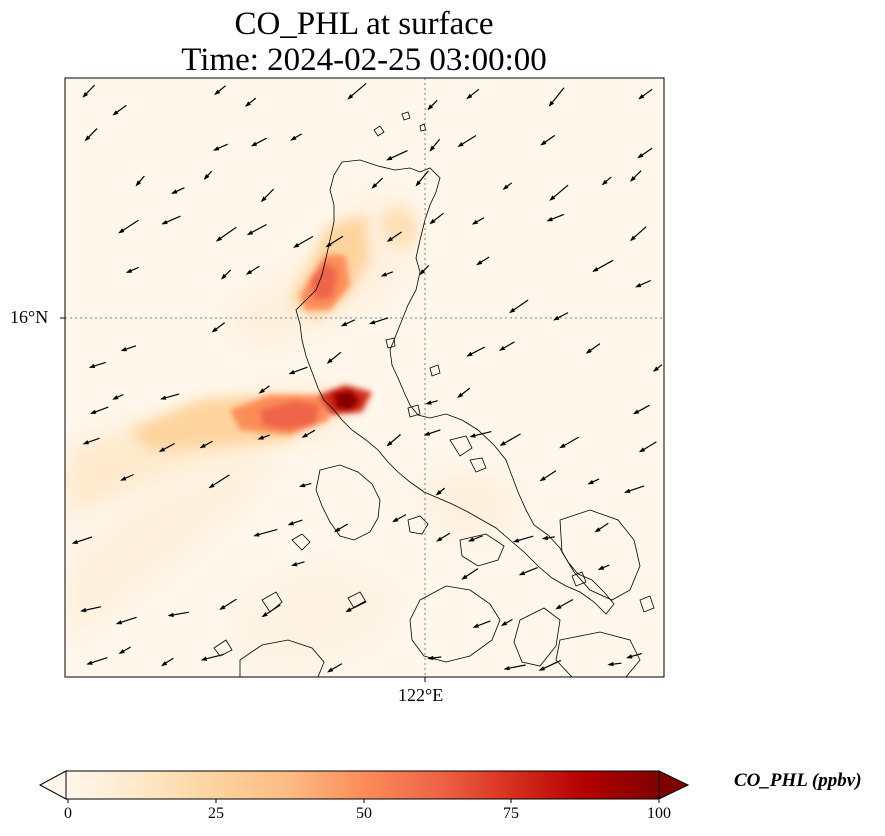 The image size is (885, 836). I want to click on map-title: CO_PHL at surface, so click(364, 24).